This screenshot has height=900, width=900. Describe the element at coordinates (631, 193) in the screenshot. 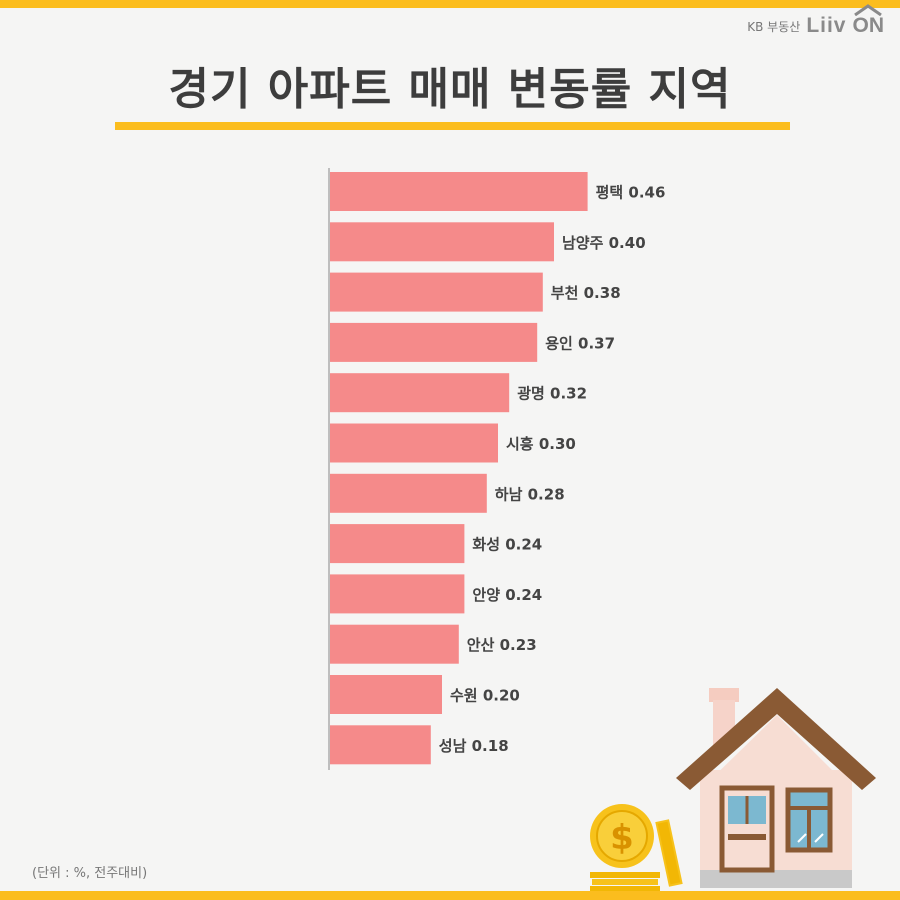

I see `bar-label-1: 평택 0.46` at that location.